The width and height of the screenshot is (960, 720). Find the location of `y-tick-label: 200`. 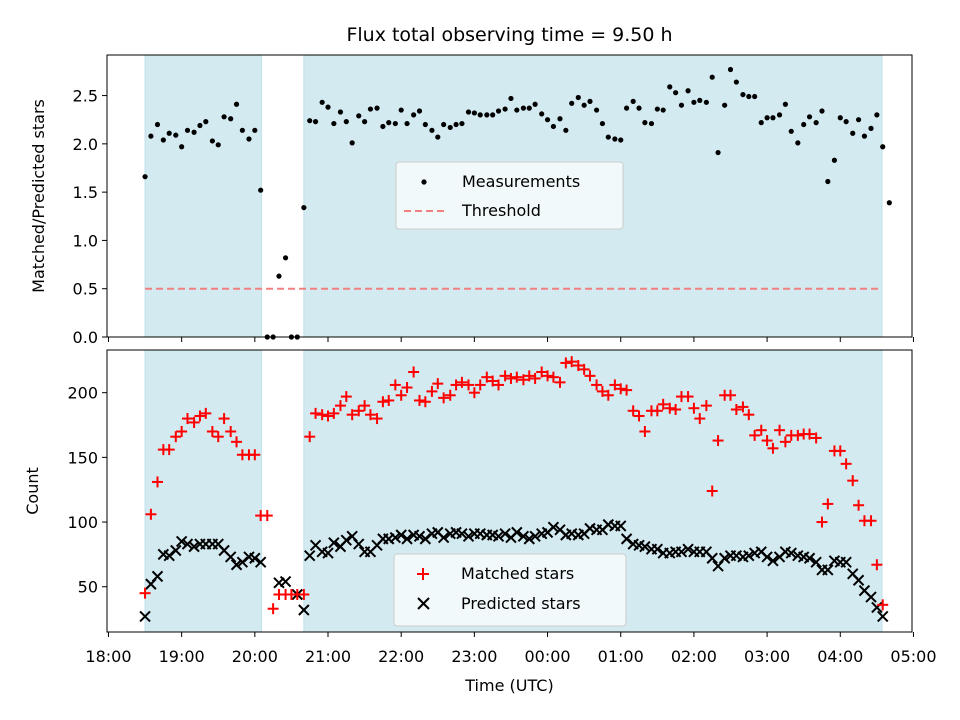

y-tick-label: 200 is located at coordinates (82, 393).